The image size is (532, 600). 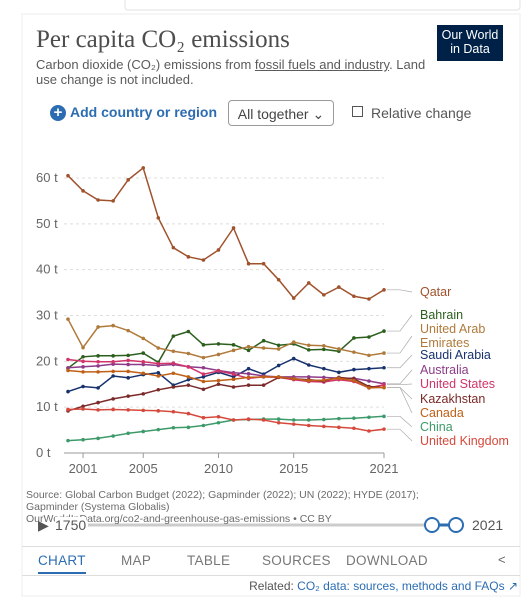 I want to click on tab: MAP, so click(x=136, y=560).